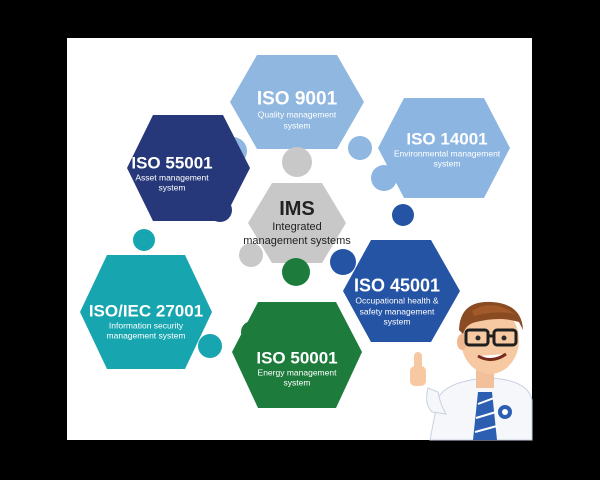  Describe the element at coordinates (297, 333) in the screenshot. I see `enms-piece` at that location.